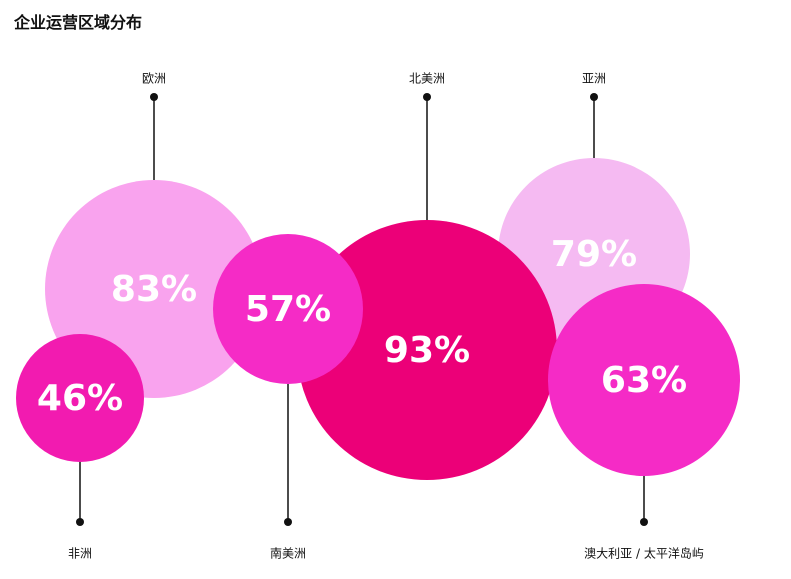 Image resolution: width=791 pixels, height=579 pixels. I want to click on region-label: 北美洲, so click(427, 79).